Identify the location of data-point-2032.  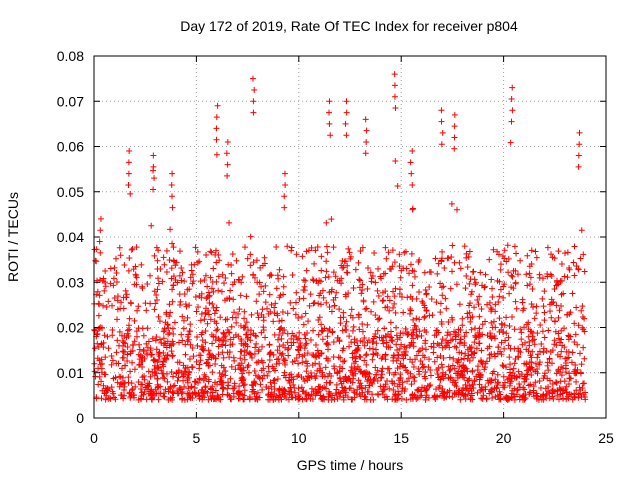
(548, 330).